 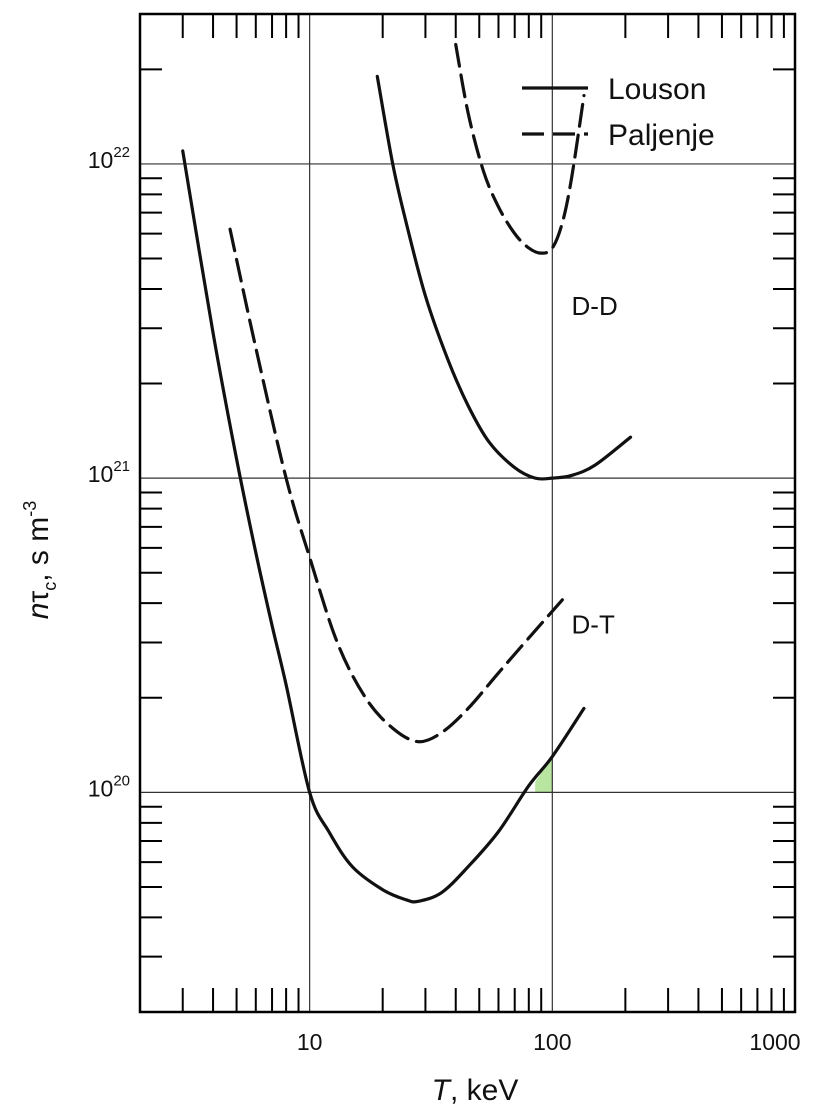 What do you see at coordinates (520, 148) in the screenshot?
I see `series-d-d-paljenje-line` at bounding box center [520, 148].